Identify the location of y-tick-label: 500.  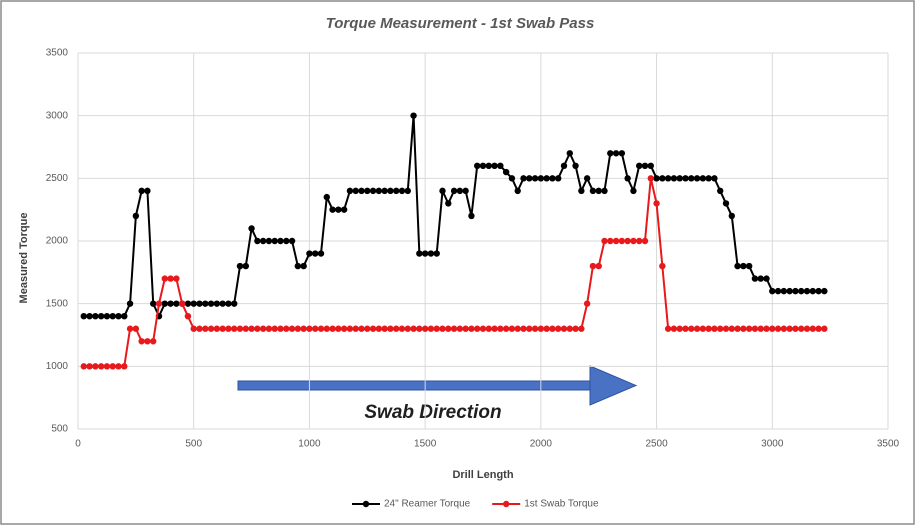
(59, 429).